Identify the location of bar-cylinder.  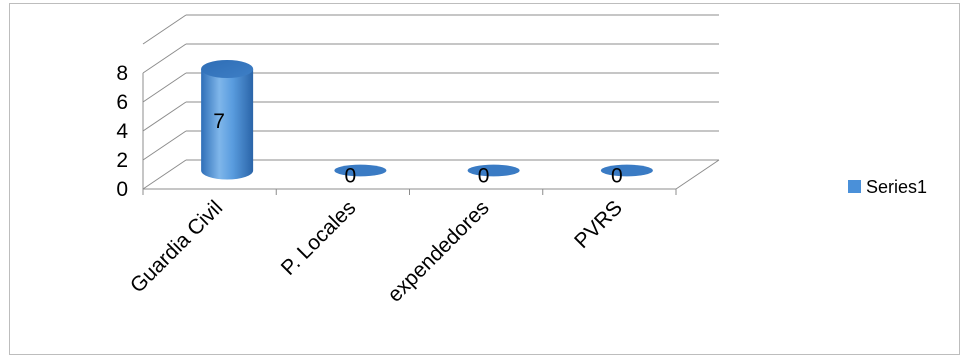
(227, 124).